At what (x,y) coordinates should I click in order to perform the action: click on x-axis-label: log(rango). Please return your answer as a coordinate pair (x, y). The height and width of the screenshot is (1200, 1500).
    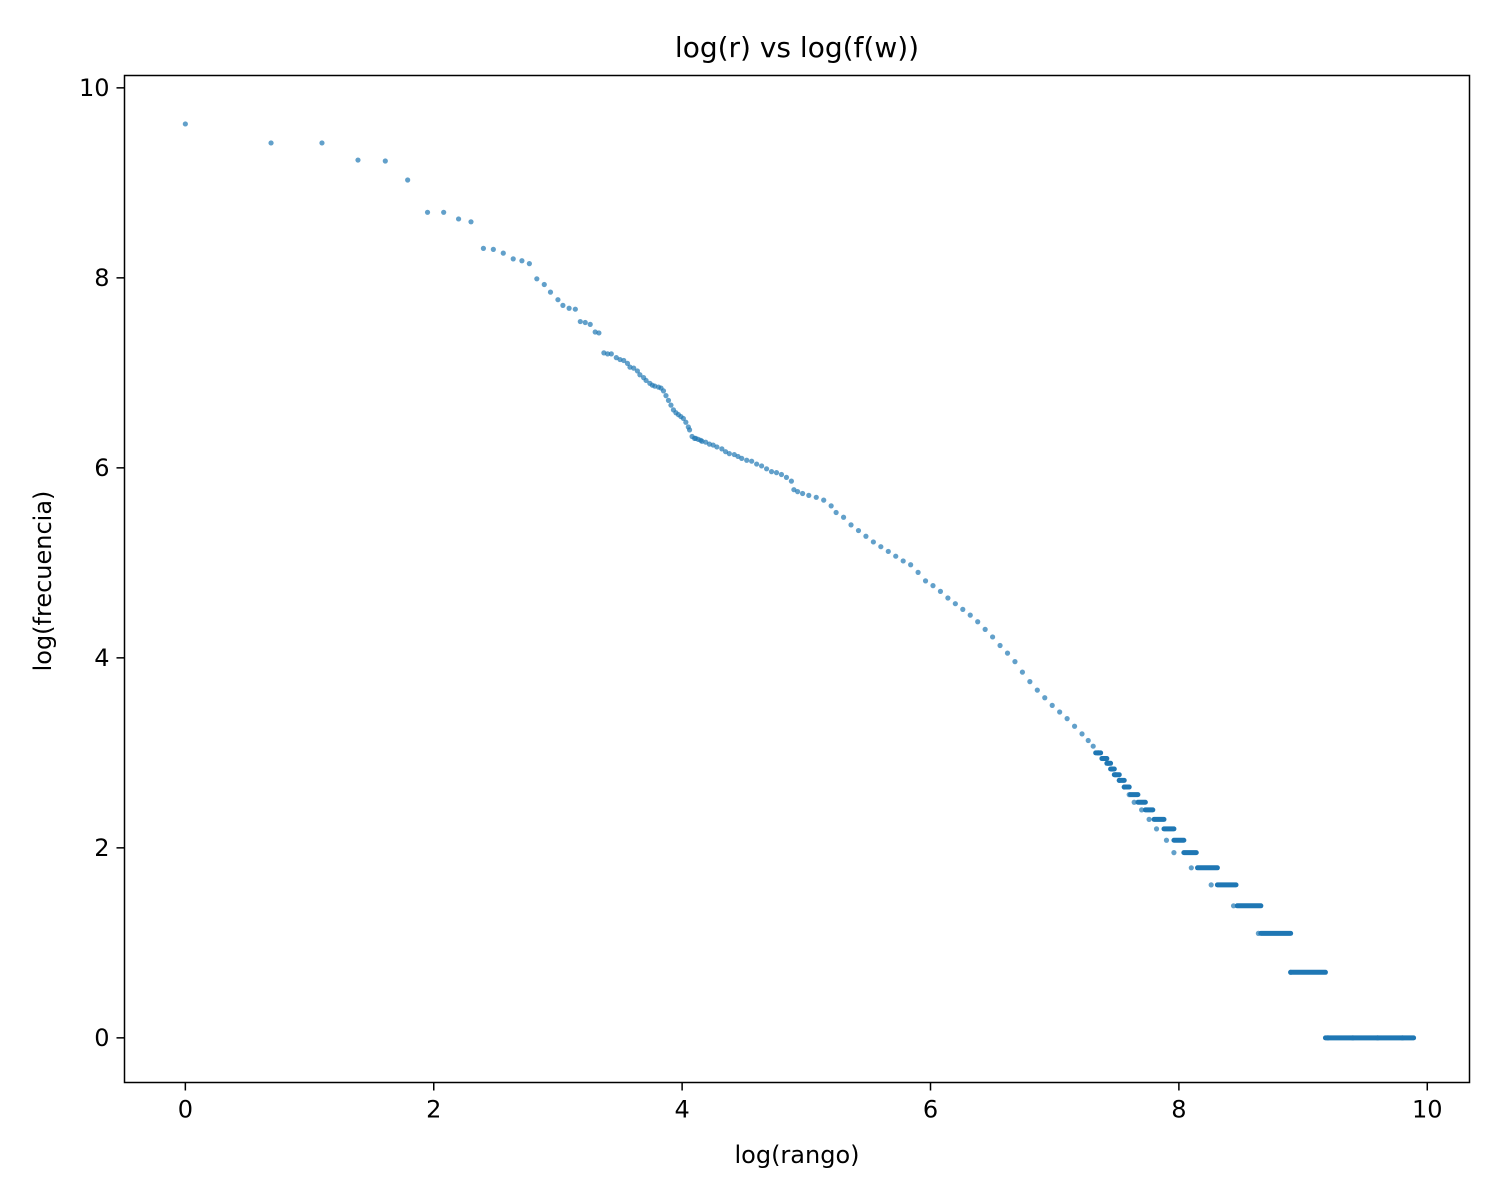
    Looking at the image, I should click on (796, 1155).